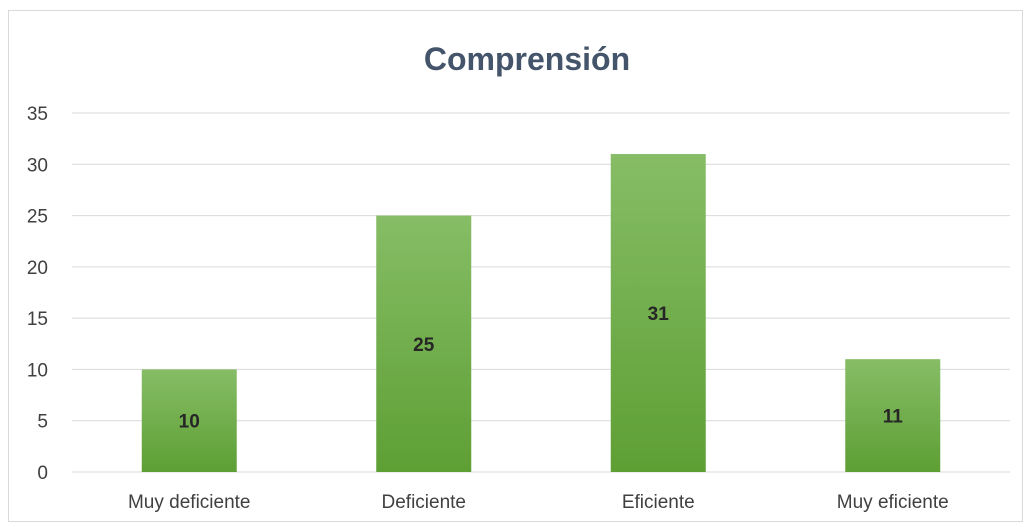  I want to click on data-label: 31, so click(659, 314).